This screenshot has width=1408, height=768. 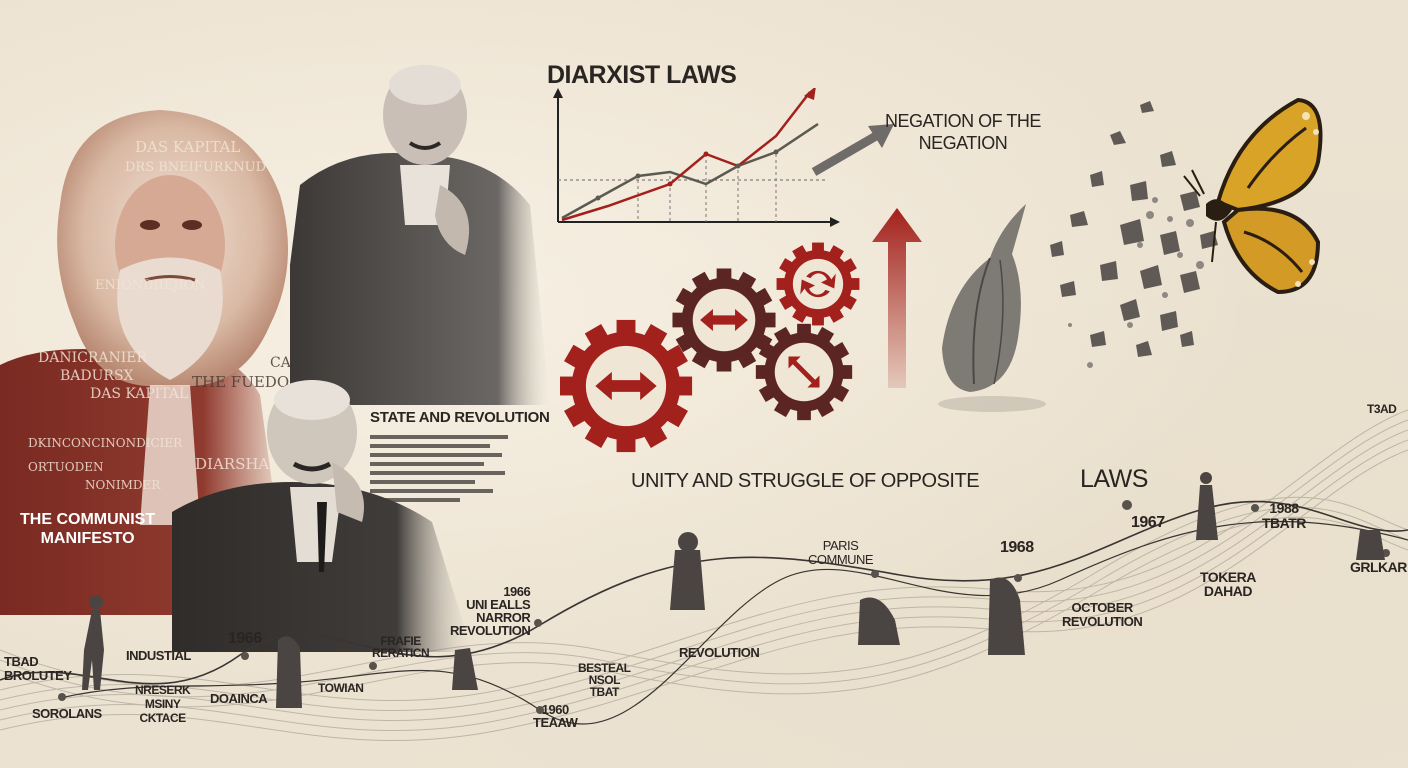 I want to click on portrait-text-12: NONIMDER, so click(x=123, y=485).